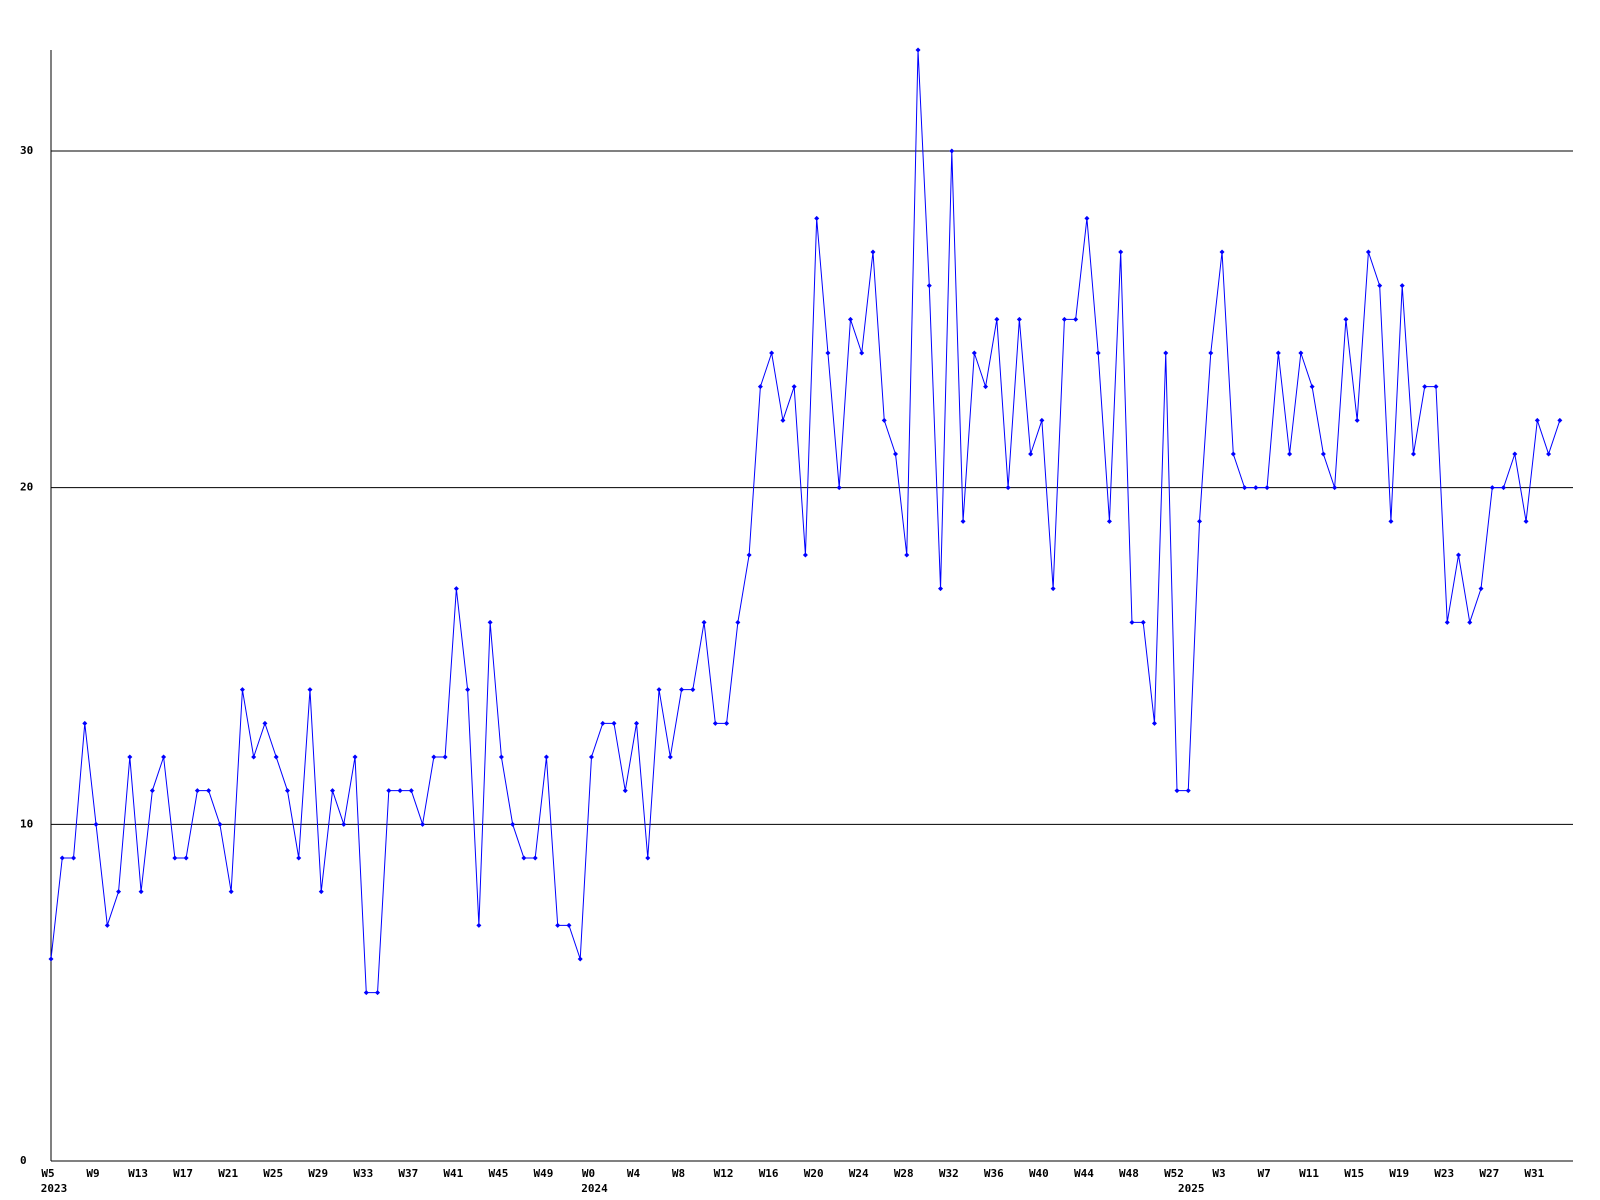 Image resolution: width=1600 pixels, height=1200 pixels. Describe the element at coordinates (1218, 1173) in the screenshot. I see `x-tick-label: W3` at that location.